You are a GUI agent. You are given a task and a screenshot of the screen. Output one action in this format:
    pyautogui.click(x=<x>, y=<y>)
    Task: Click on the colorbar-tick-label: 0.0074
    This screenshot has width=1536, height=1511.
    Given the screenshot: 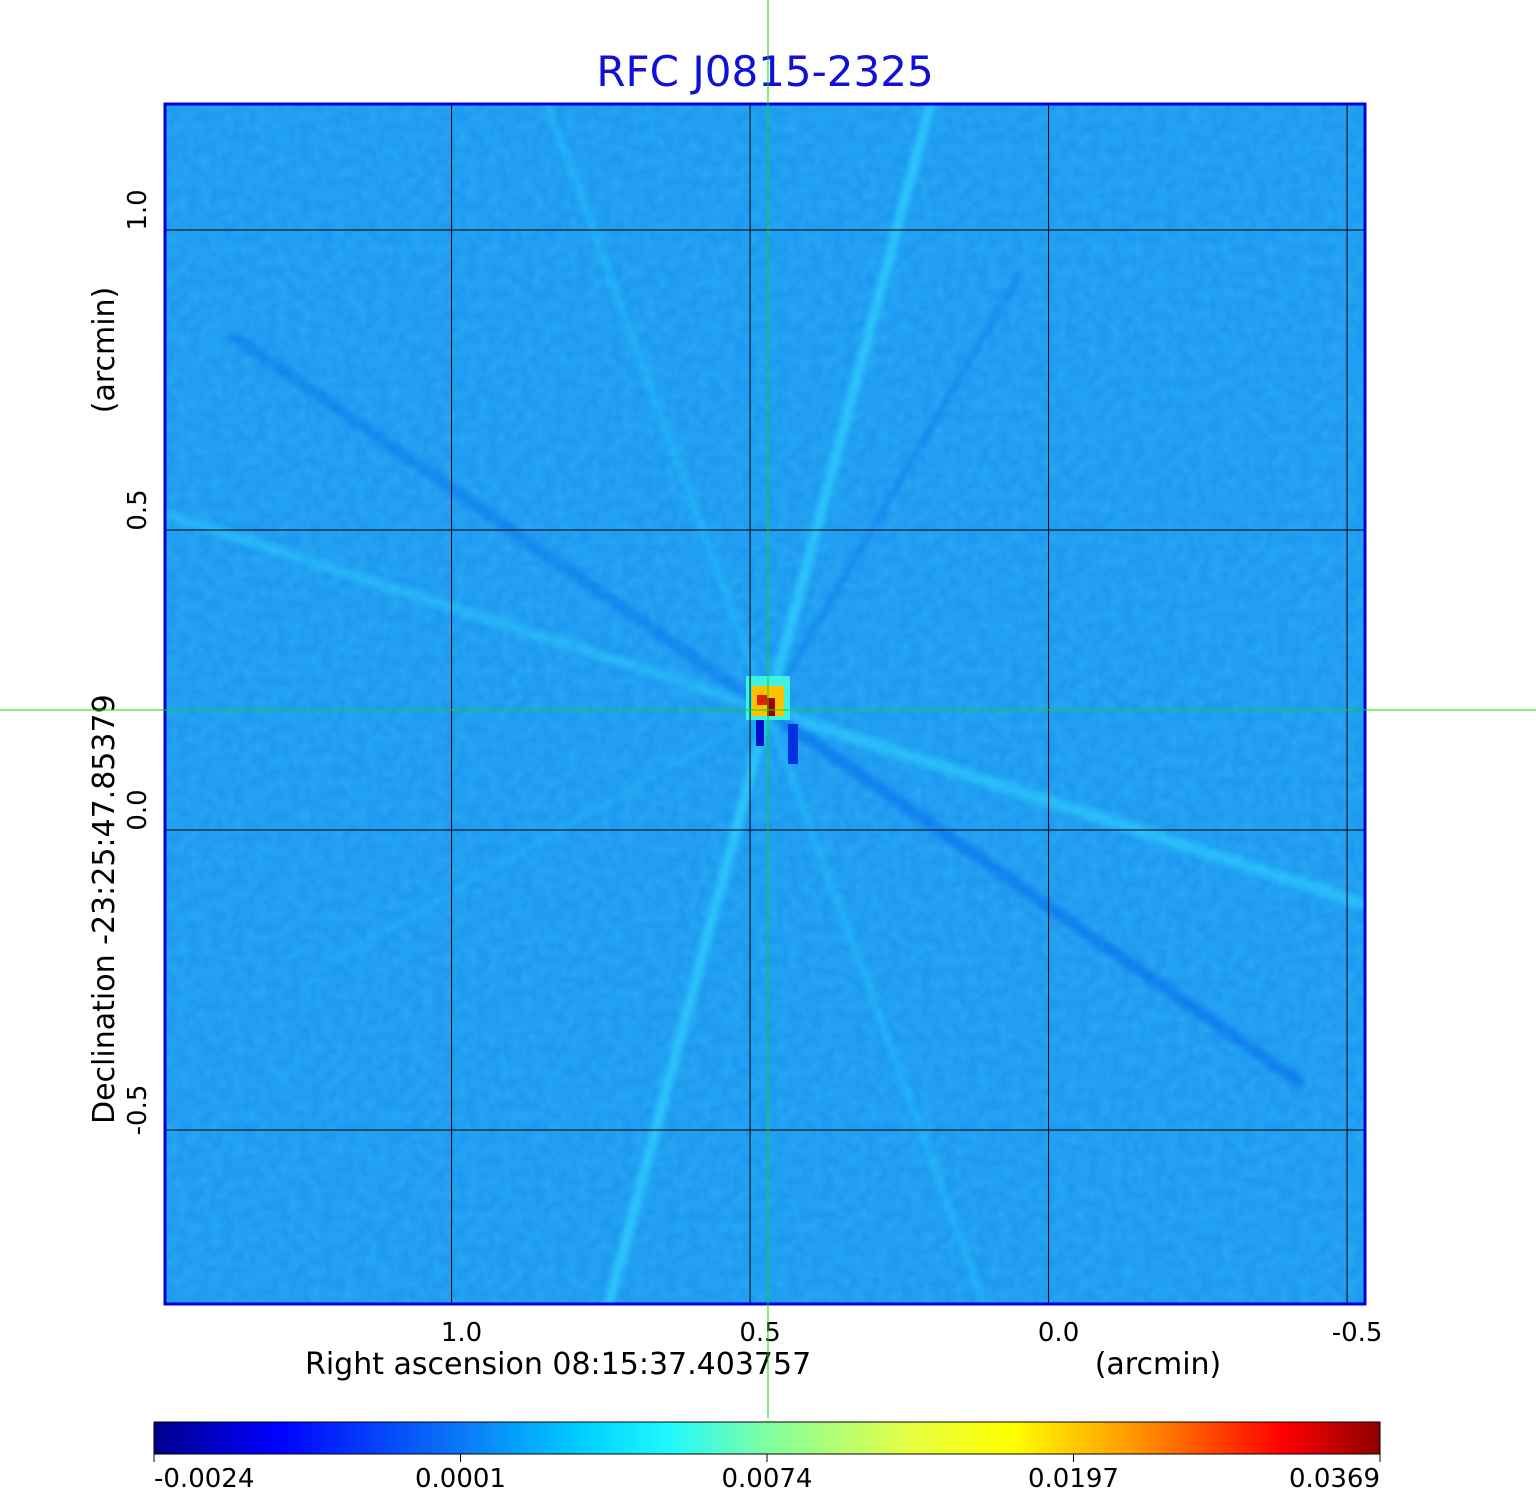 What is the action you would take?
    pyautogui.click(x=767, y=1479)
    